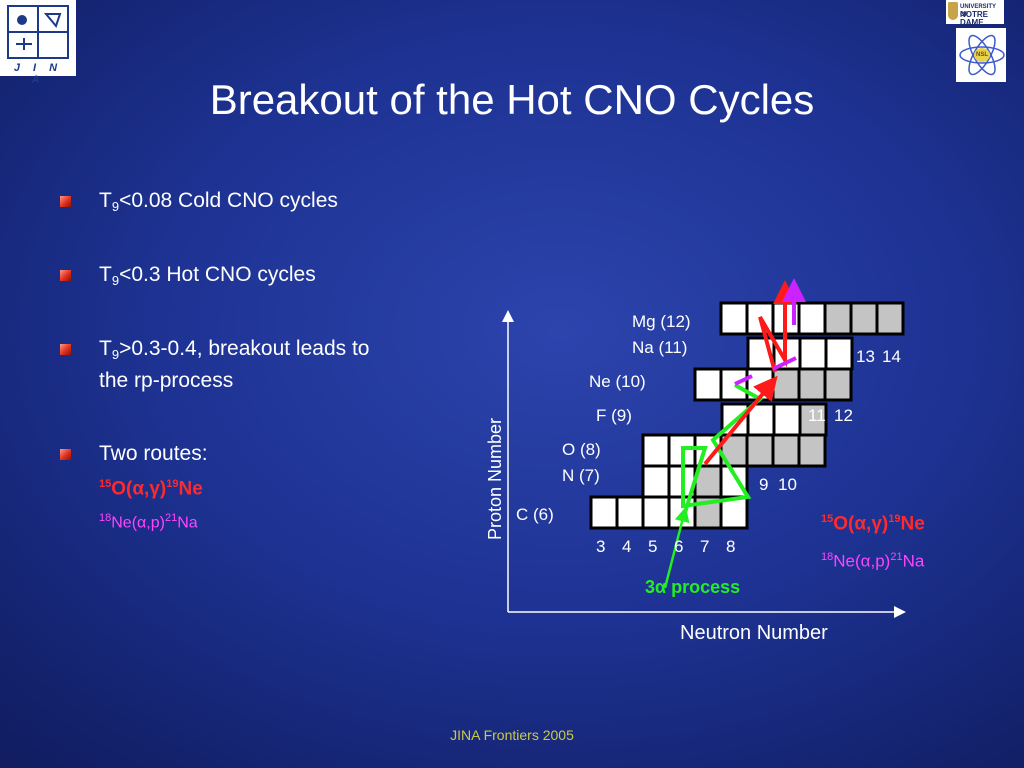 This screenshot has width=1024, height=768. Describe the element at coordinates (601, 546) in the screenshot. I see `neutron-number-3: 3` at that location.